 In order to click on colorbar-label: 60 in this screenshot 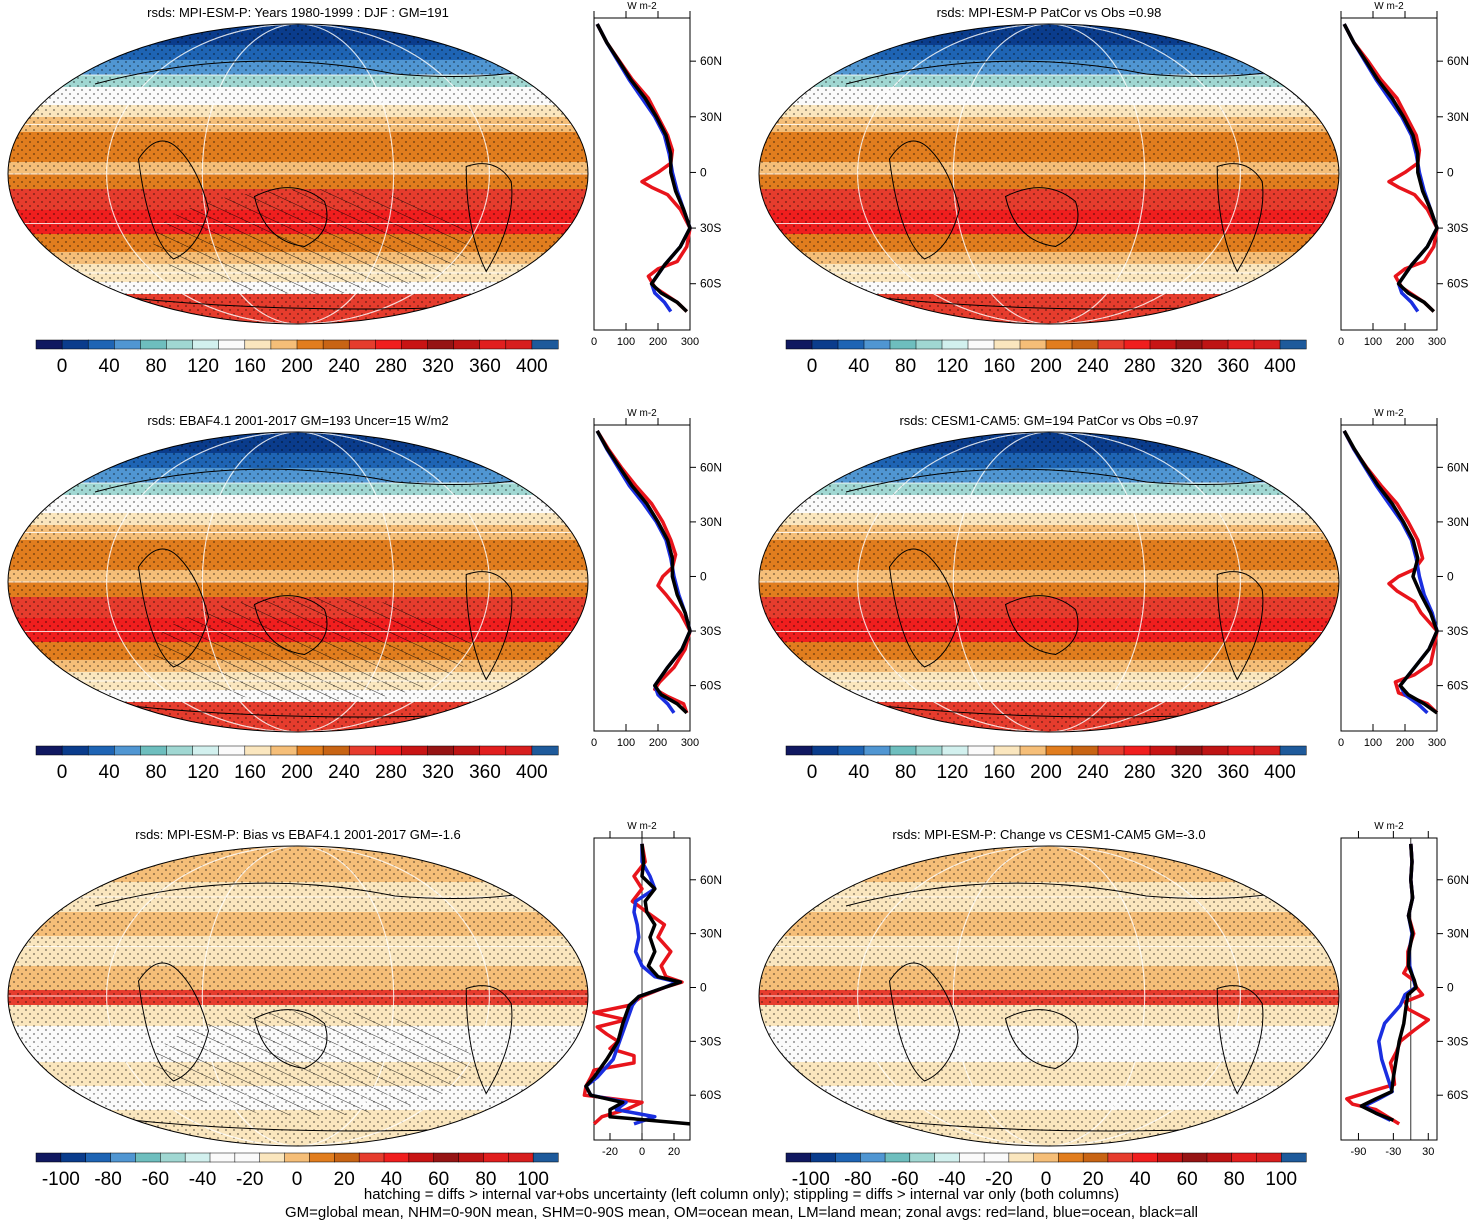, I will do `click(438, 1179)`.